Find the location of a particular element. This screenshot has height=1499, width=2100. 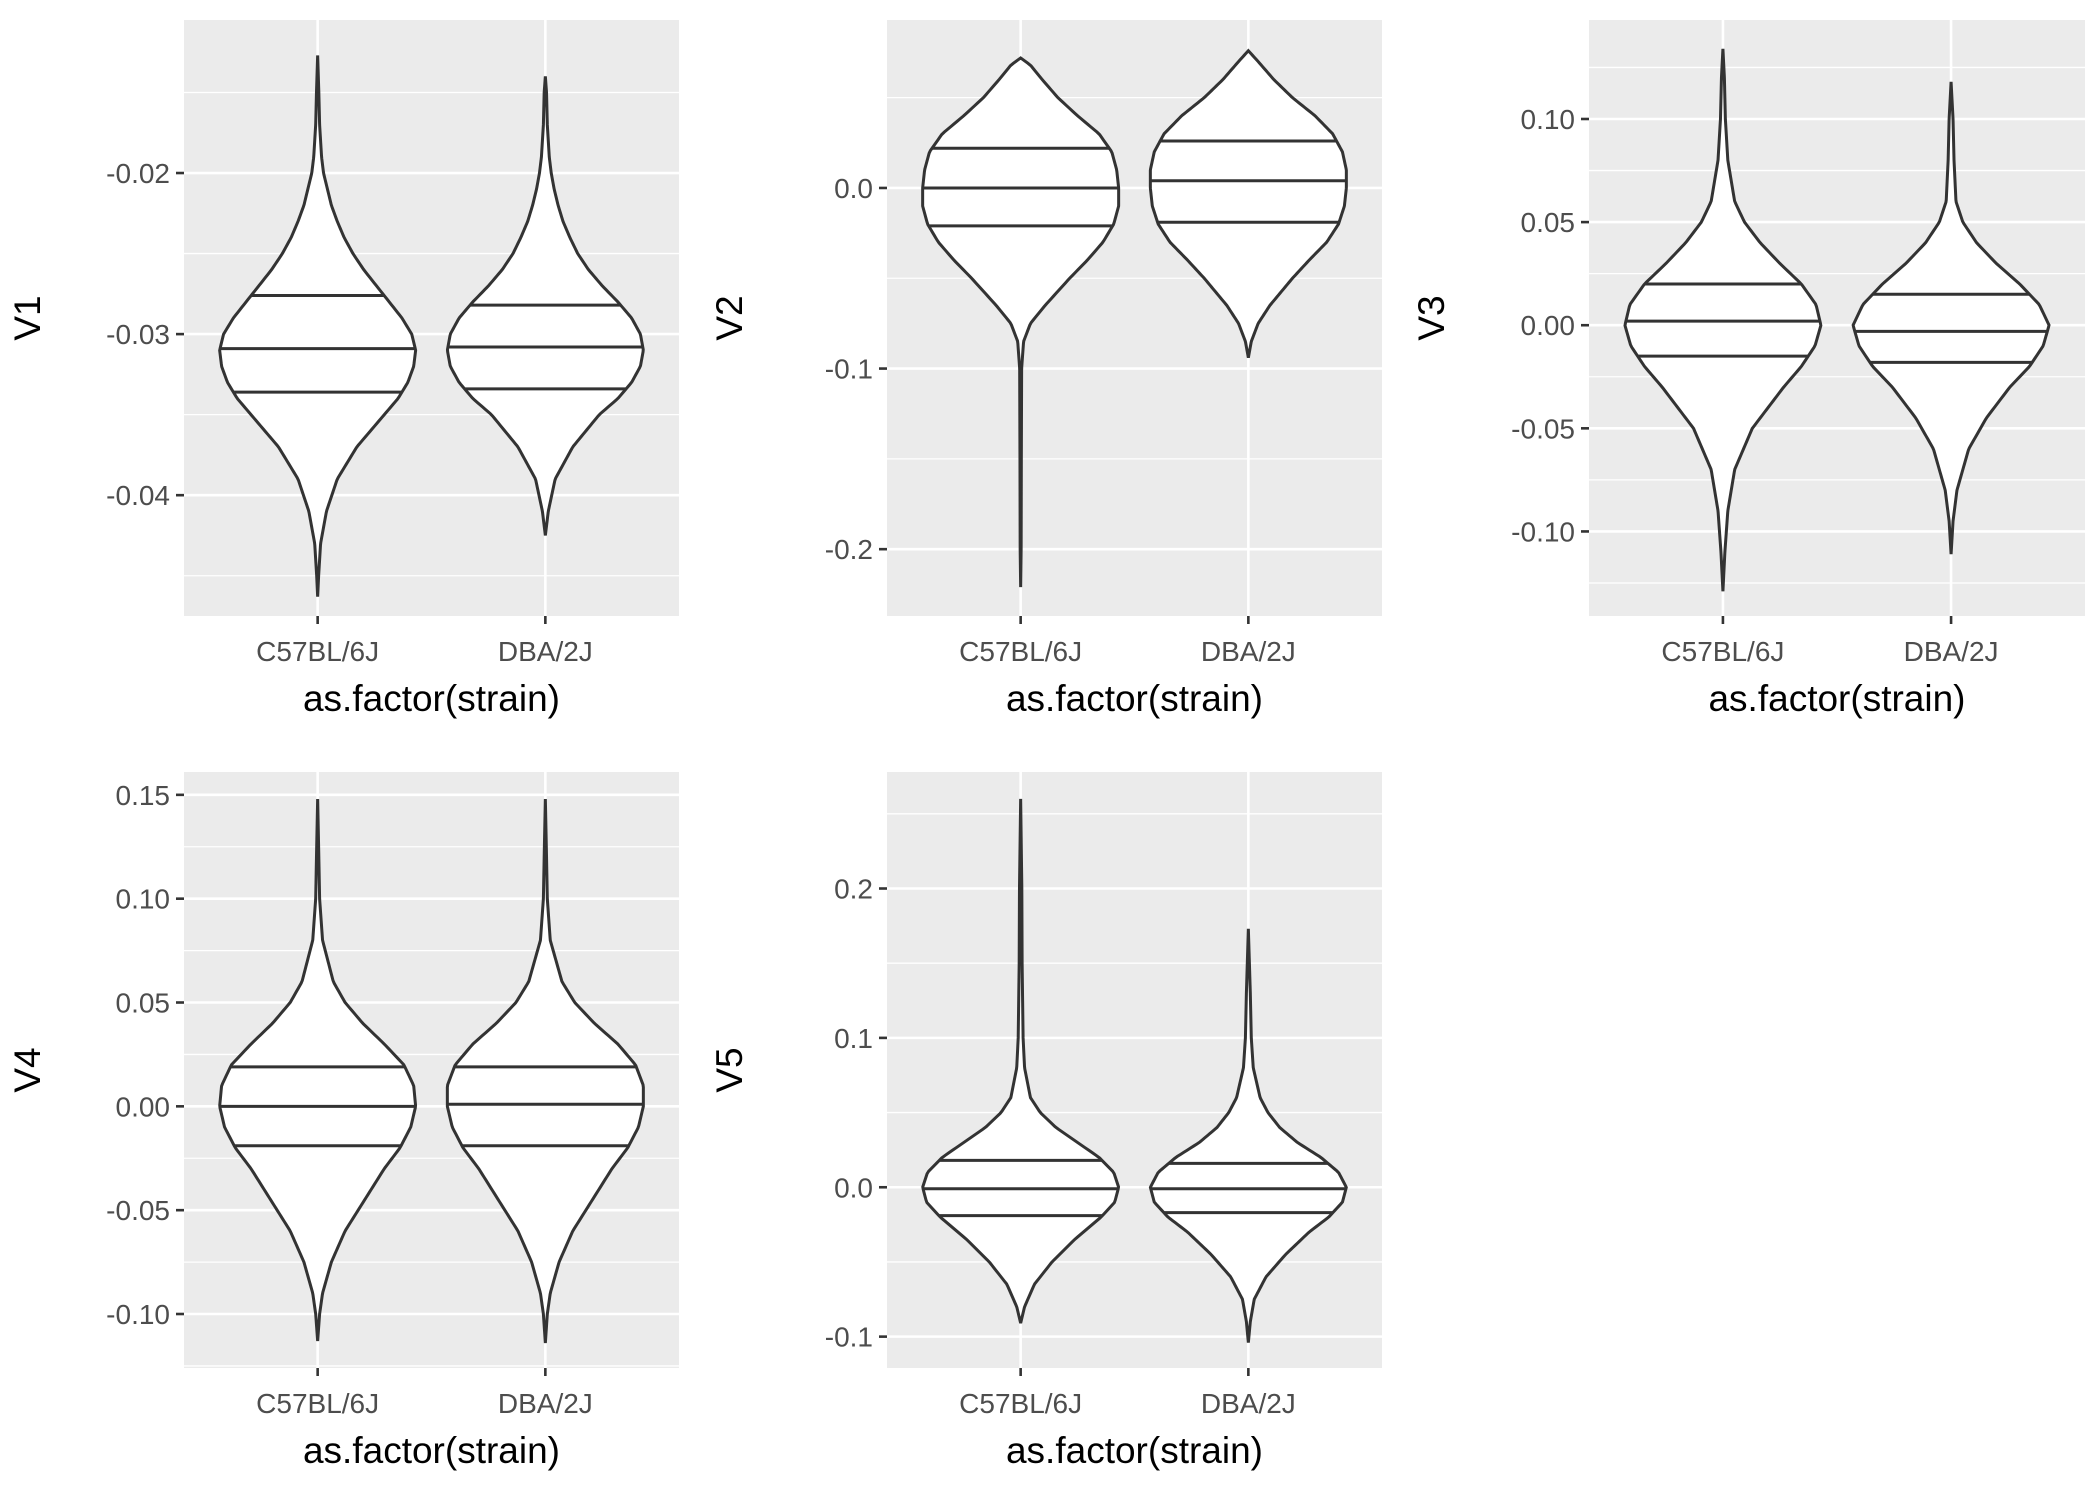

y-axis-title: V2 is located at coordinates (729, 317).